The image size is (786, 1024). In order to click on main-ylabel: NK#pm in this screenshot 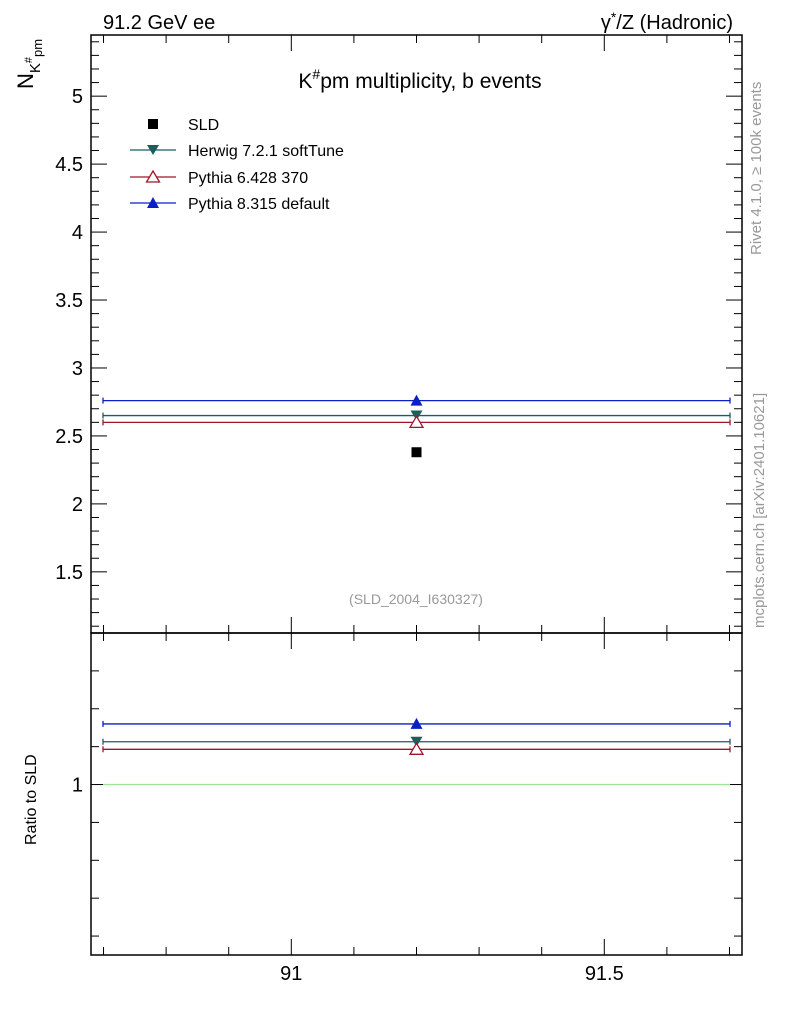, I will do `click(29, 64)`.